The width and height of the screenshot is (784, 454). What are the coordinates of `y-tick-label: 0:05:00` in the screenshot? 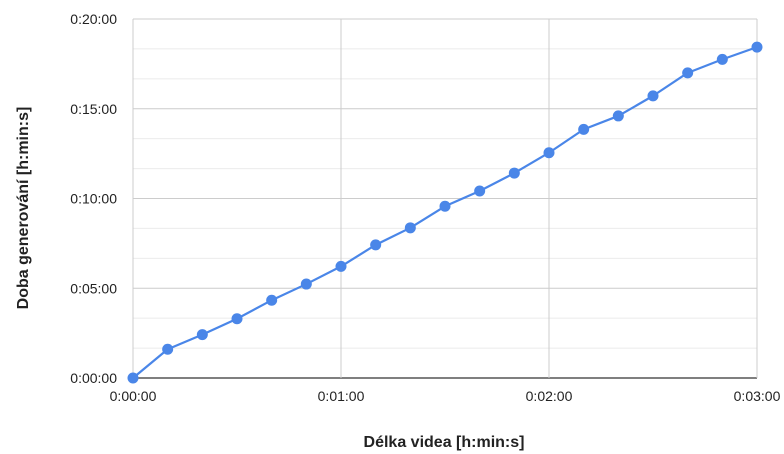 It's located at (93, 288).